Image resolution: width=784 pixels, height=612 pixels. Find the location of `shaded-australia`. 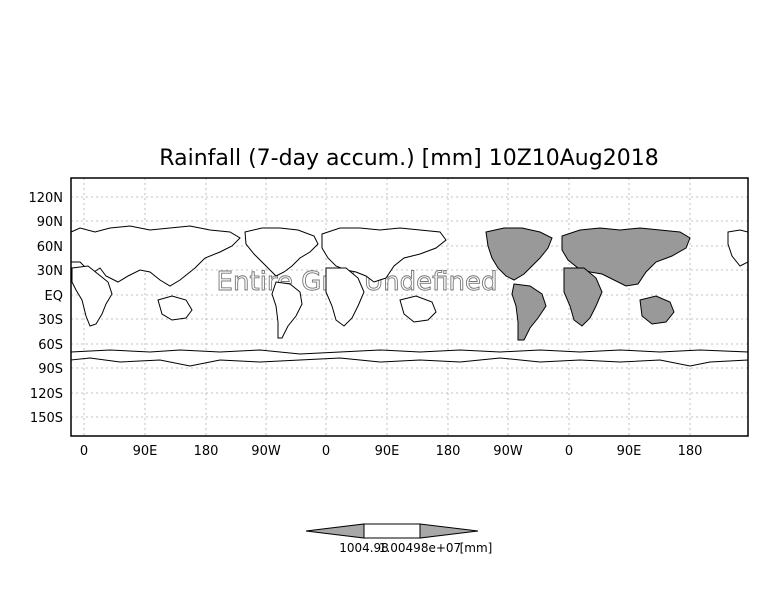

shaded-australia is located at coordinates (657, 310).